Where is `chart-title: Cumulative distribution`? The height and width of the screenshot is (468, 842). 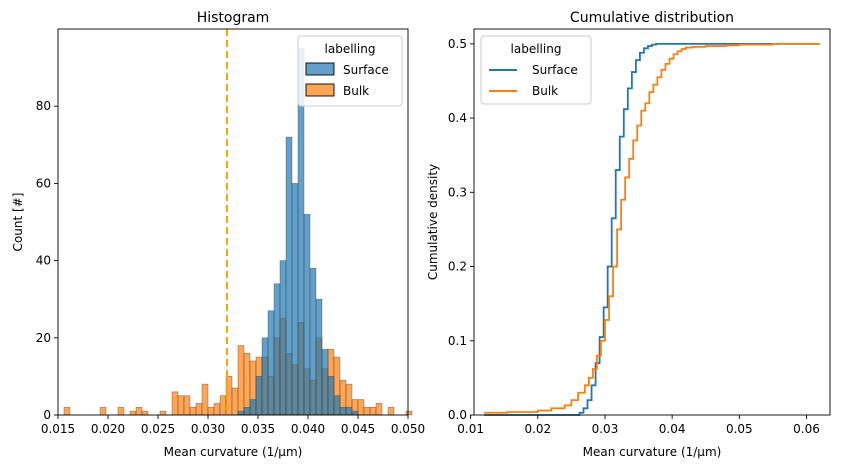
chart-title: Cumulative distribution is located at coordinates (652, 18).